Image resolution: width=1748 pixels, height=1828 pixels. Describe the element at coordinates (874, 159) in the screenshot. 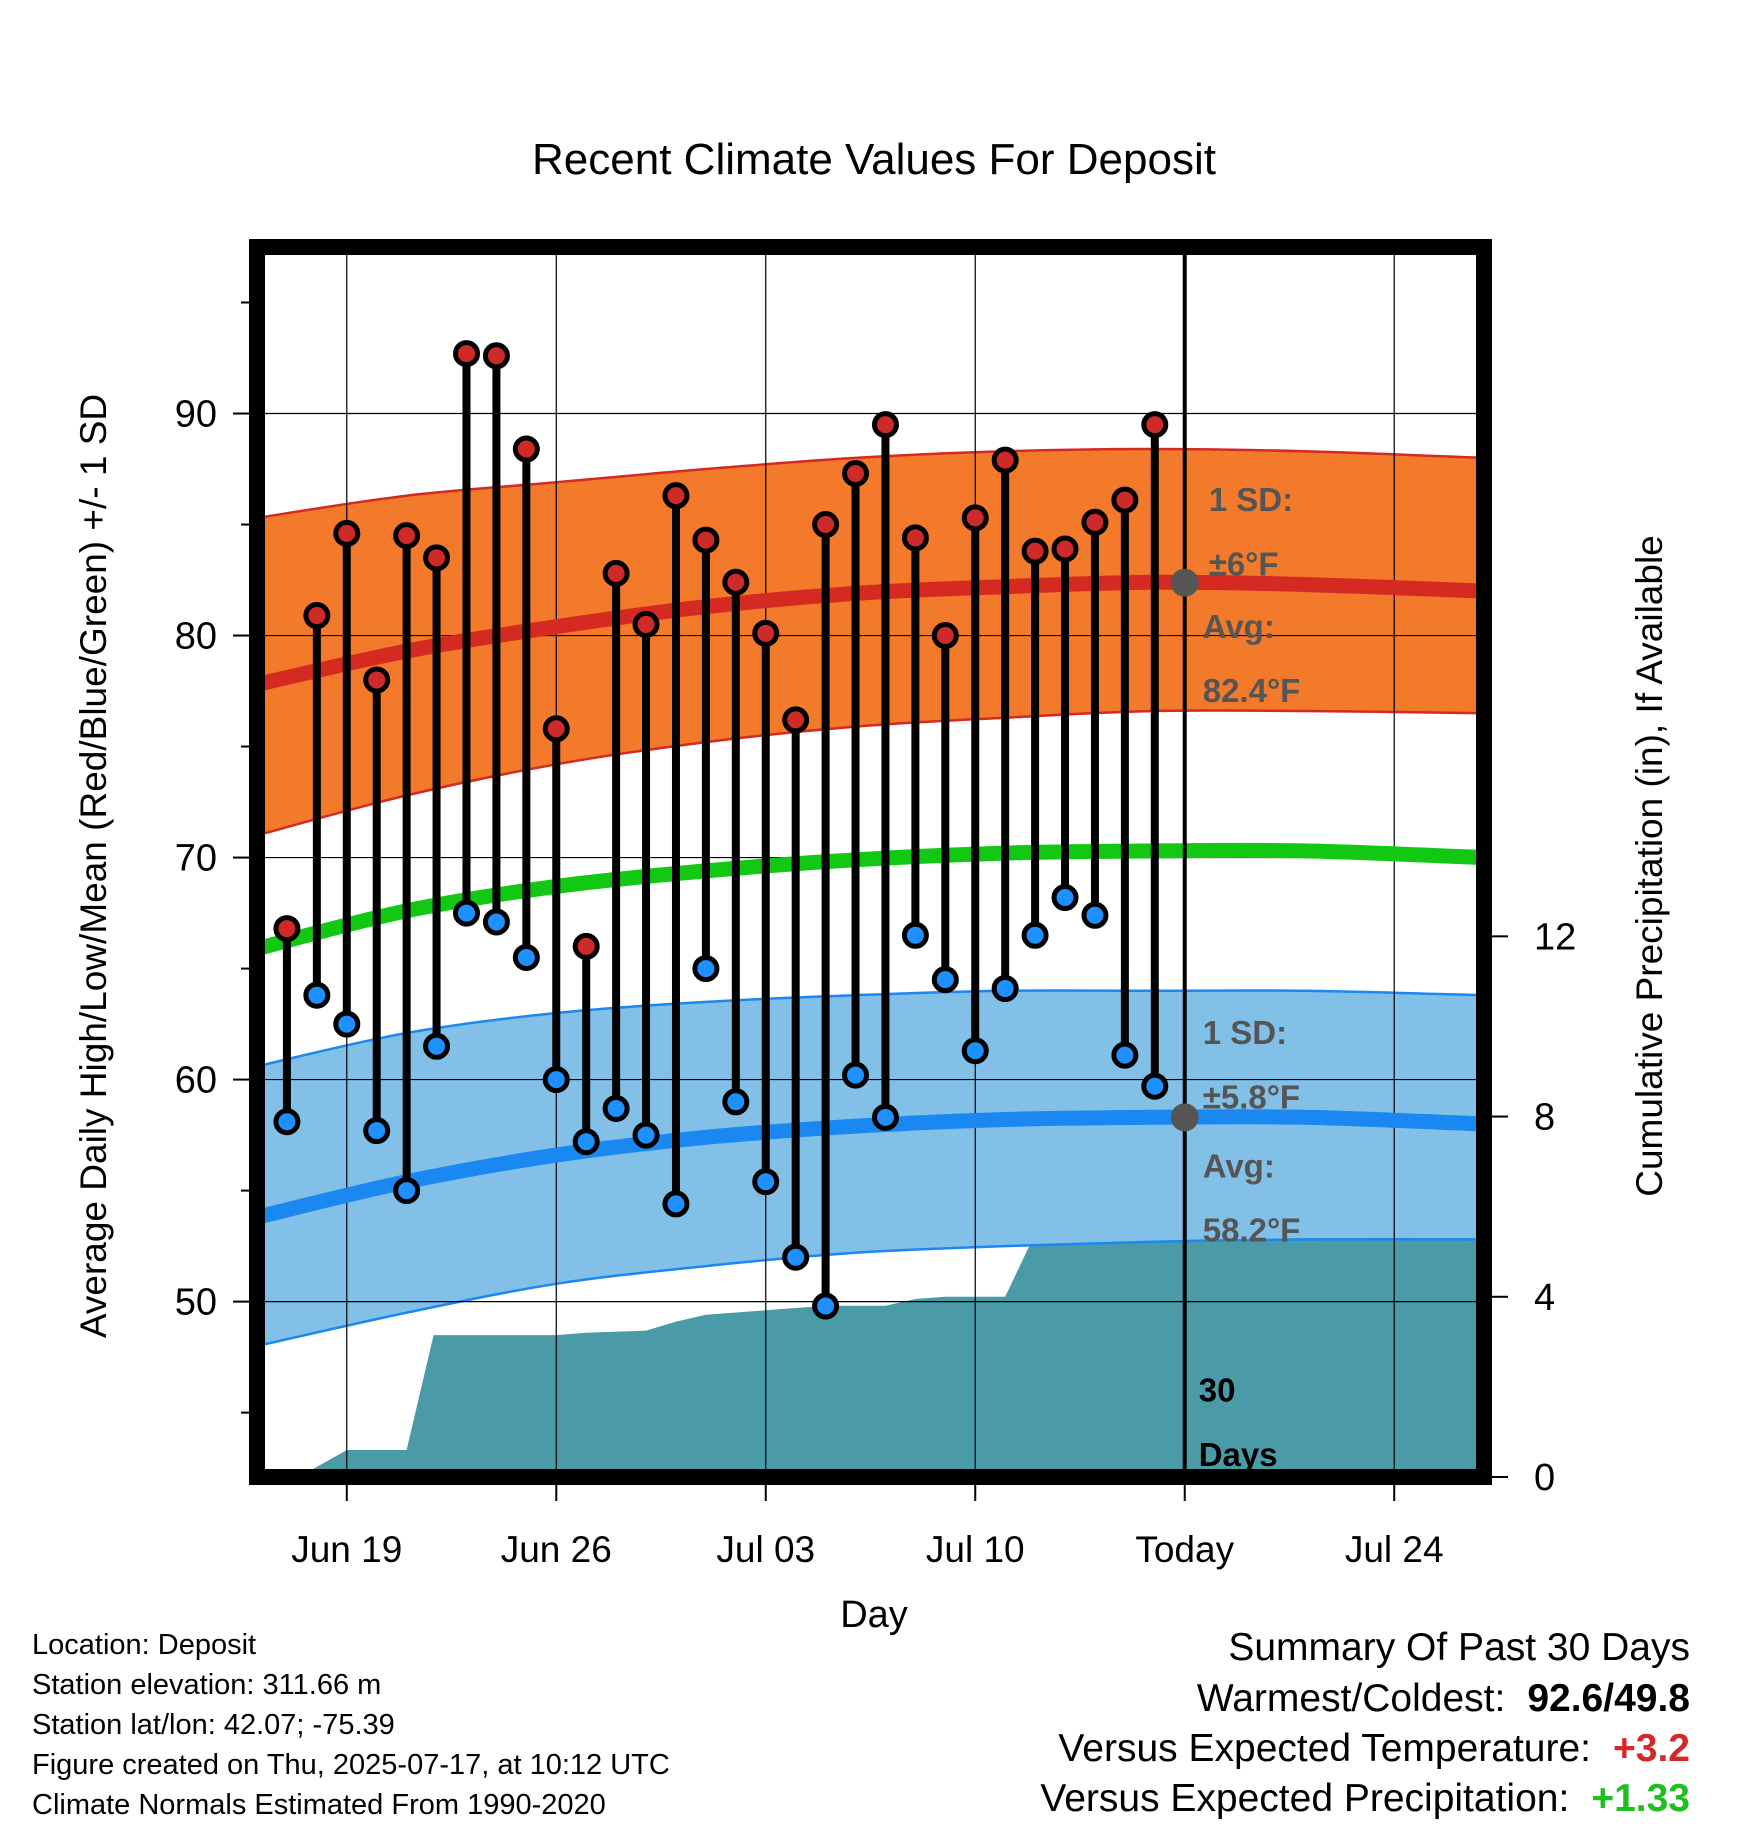

I see `chart-title: Recent Climate Values For Deposit` at that location.